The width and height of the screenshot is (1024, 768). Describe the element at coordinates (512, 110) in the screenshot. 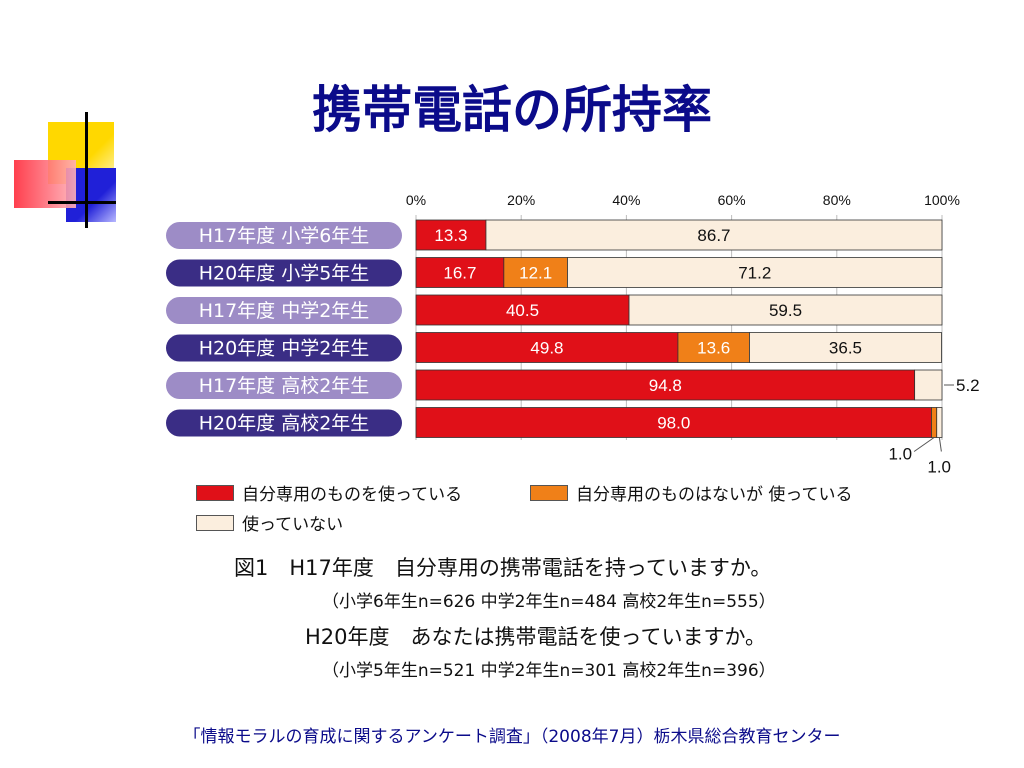

I see `slide-title: 携帯電話の所持率` at that location.